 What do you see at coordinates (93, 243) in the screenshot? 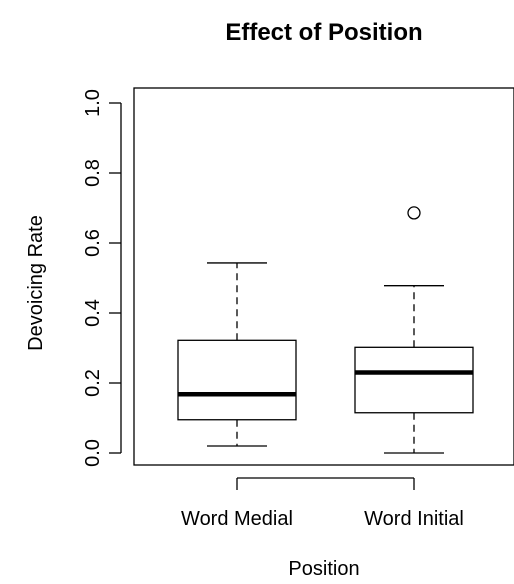
I see `y-tick-label: 0.6` at bounding box center [93, 243].